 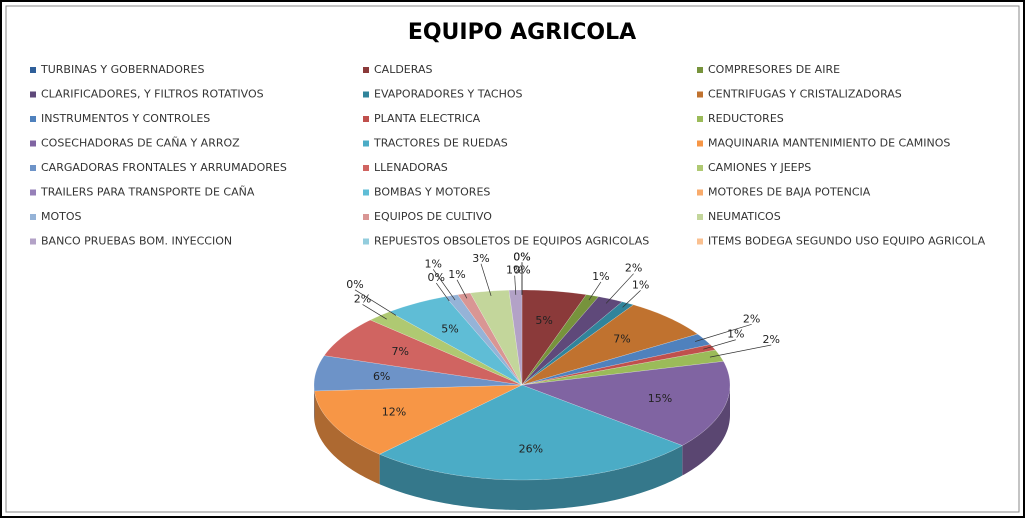 What do you see at coordinates (164, 167) in the screenshot?
I see `legend-label: CARGADORAS FRONTALES Y ARRUMADORES` at bounding box center [164, 167].